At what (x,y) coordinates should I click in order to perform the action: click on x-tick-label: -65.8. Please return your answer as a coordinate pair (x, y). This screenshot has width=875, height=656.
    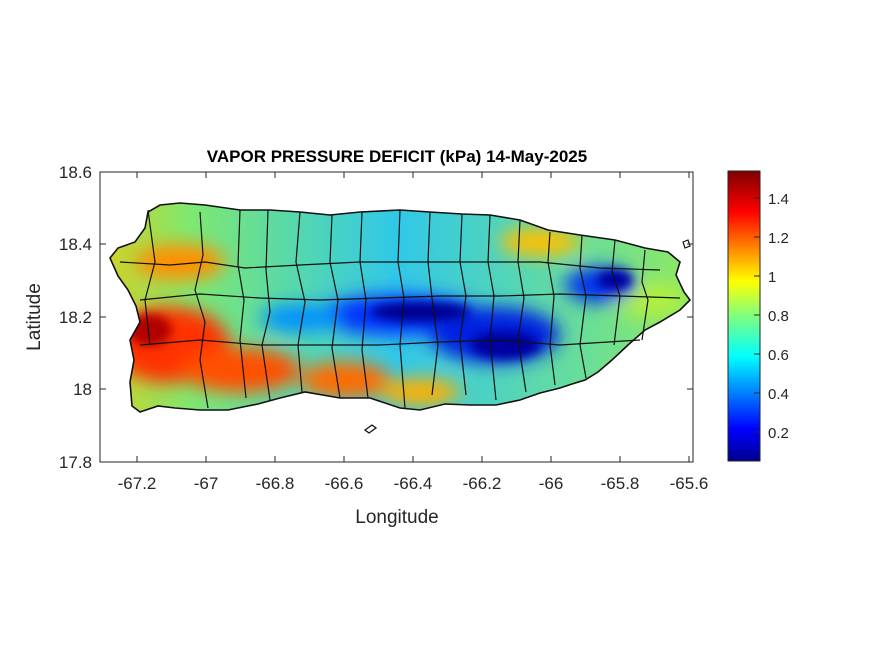
    Looking at the image, I should click on (620, 483).